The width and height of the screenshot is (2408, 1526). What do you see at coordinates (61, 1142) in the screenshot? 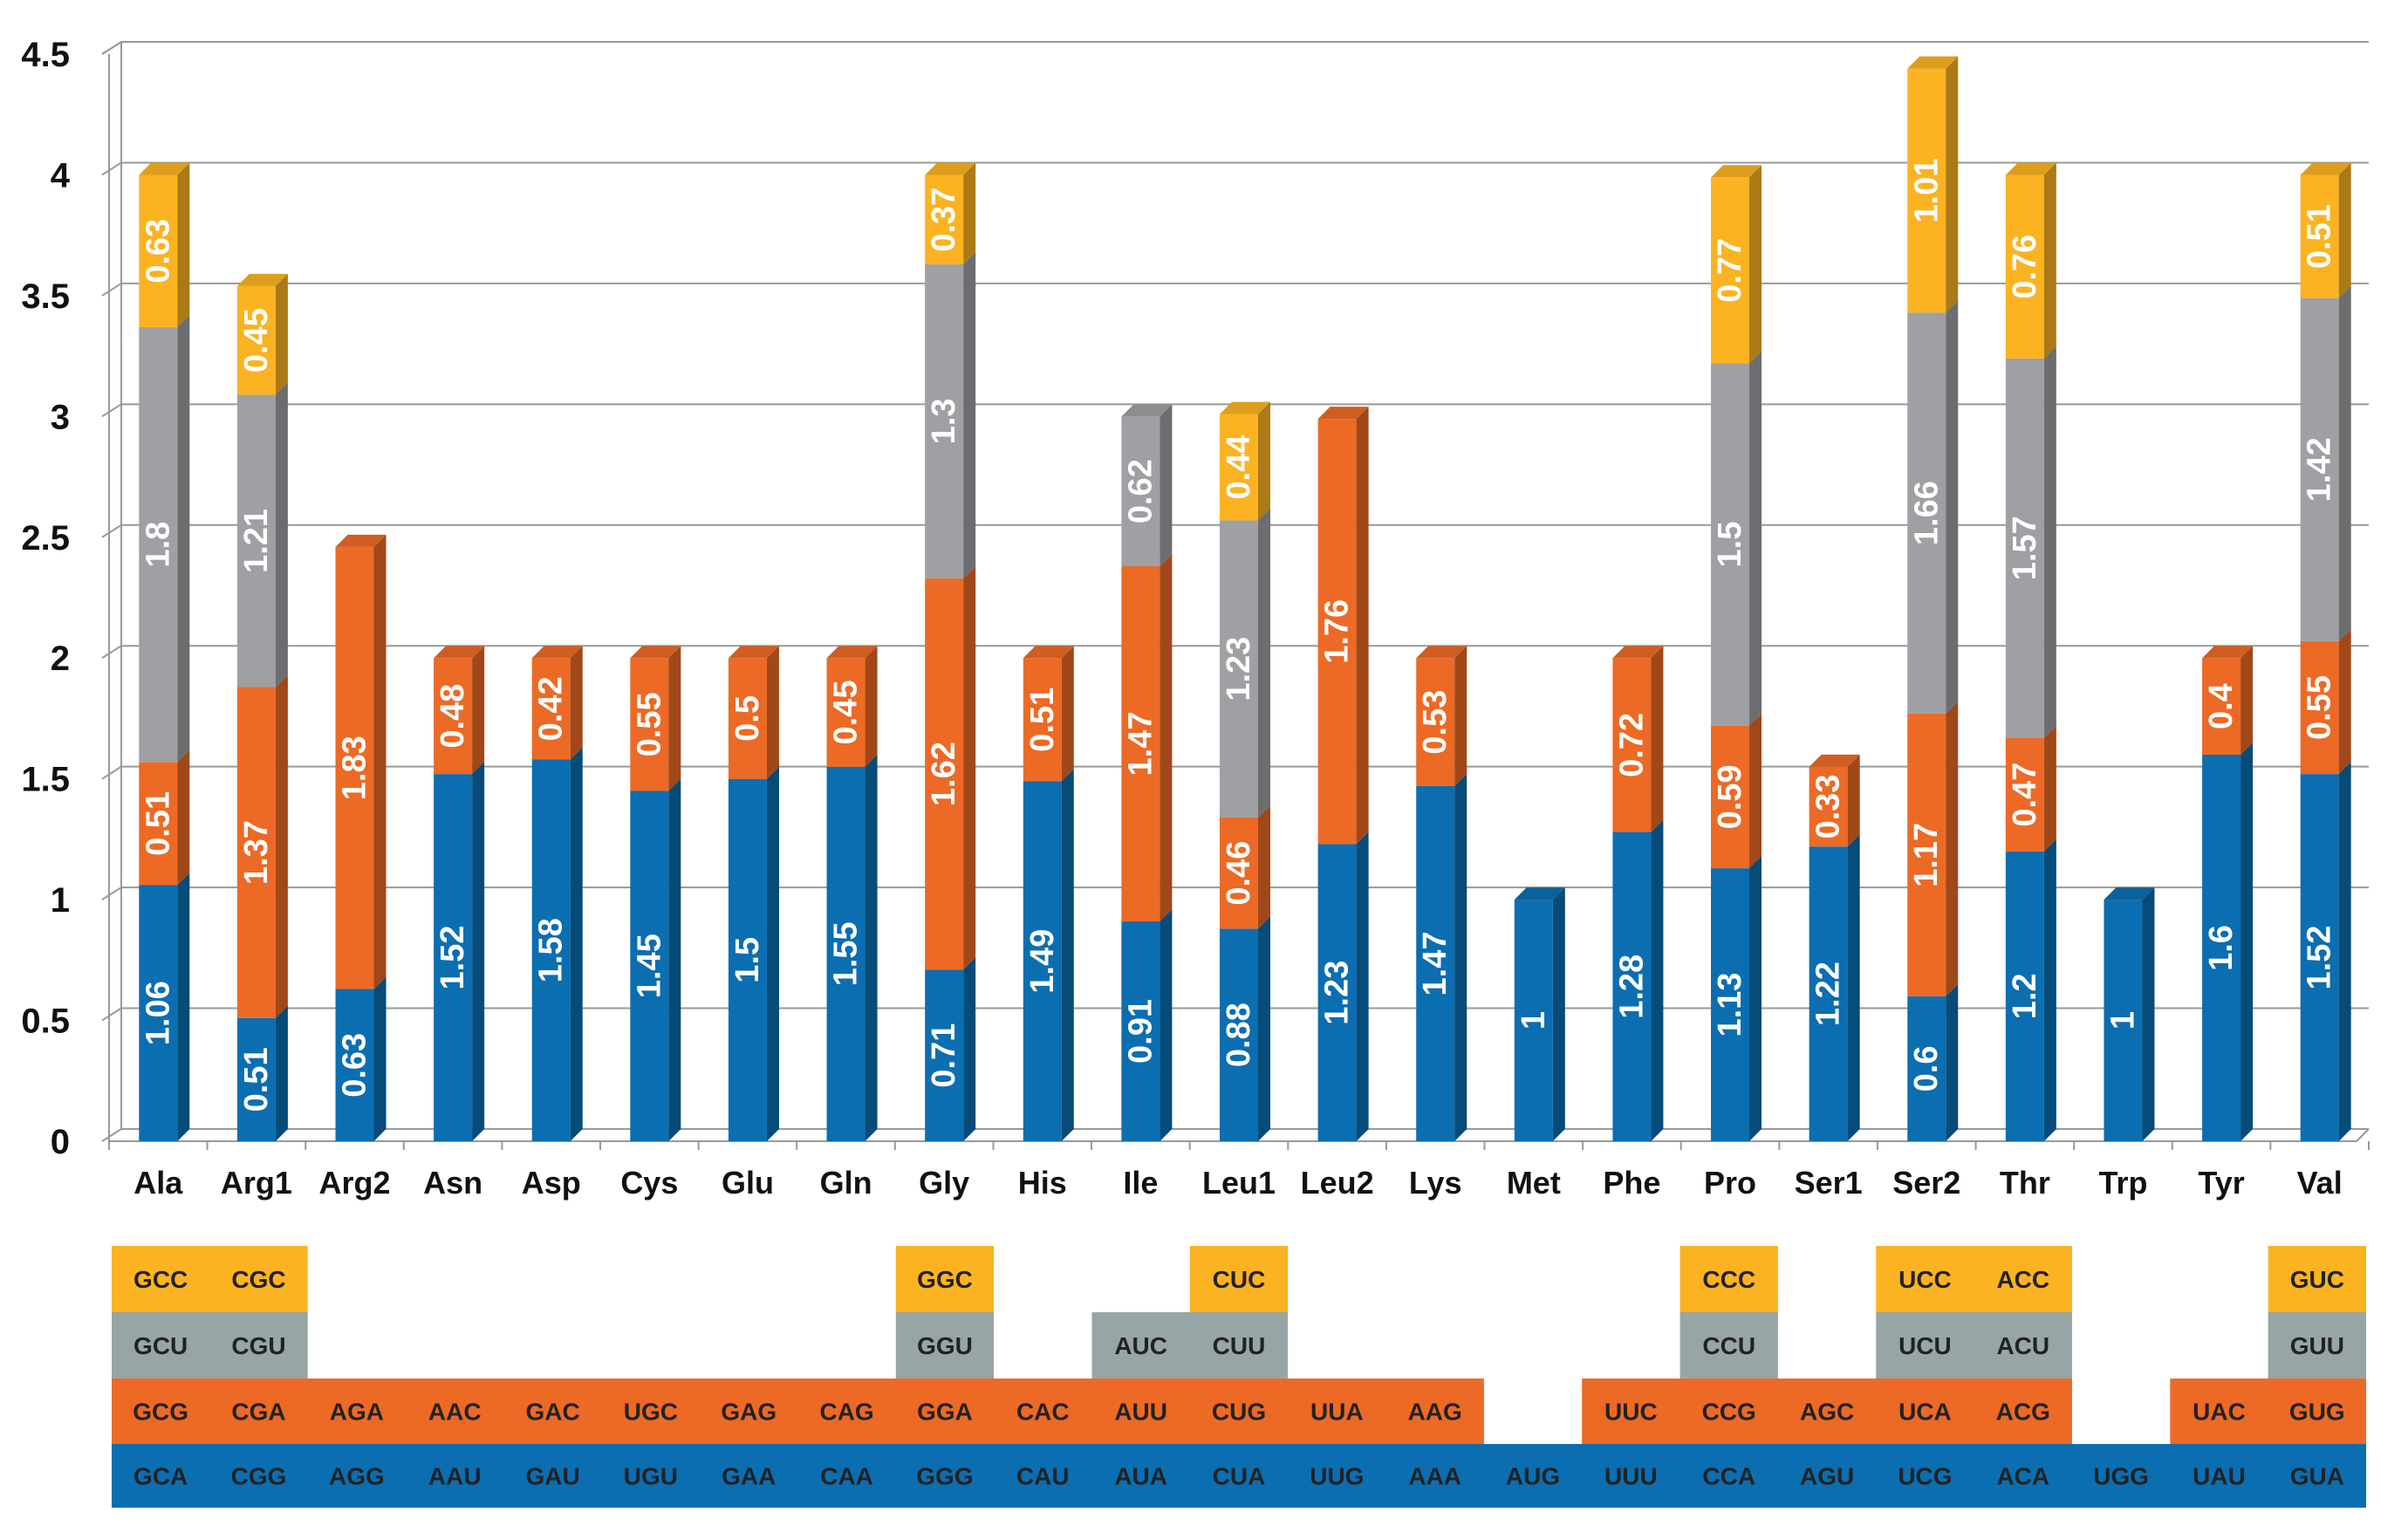
I see `y-tick-label: 0` at bounding box center [61, 1142].